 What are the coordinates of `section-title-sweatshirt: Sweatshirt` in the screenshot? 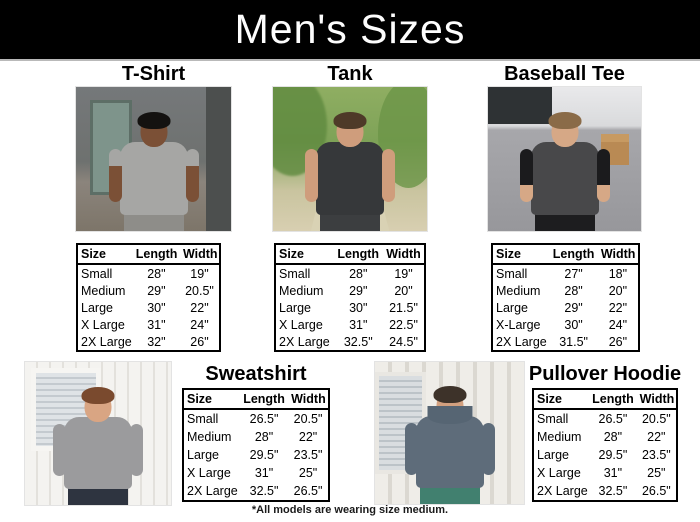 It's located at (256, 374).